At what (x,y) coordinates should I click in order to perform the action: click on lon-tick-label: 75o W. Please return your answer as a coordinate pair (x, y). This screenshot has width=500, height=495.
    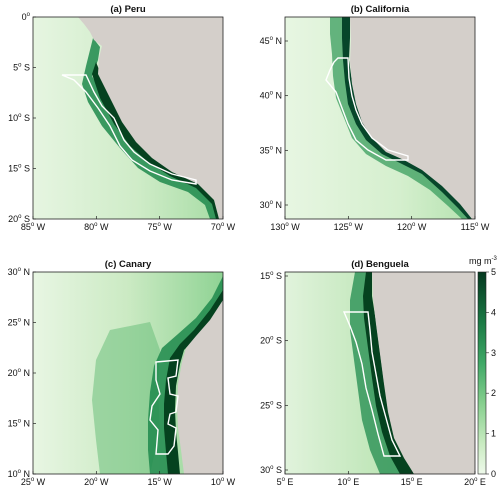
    Looking at the image, I should click on (159, 227).